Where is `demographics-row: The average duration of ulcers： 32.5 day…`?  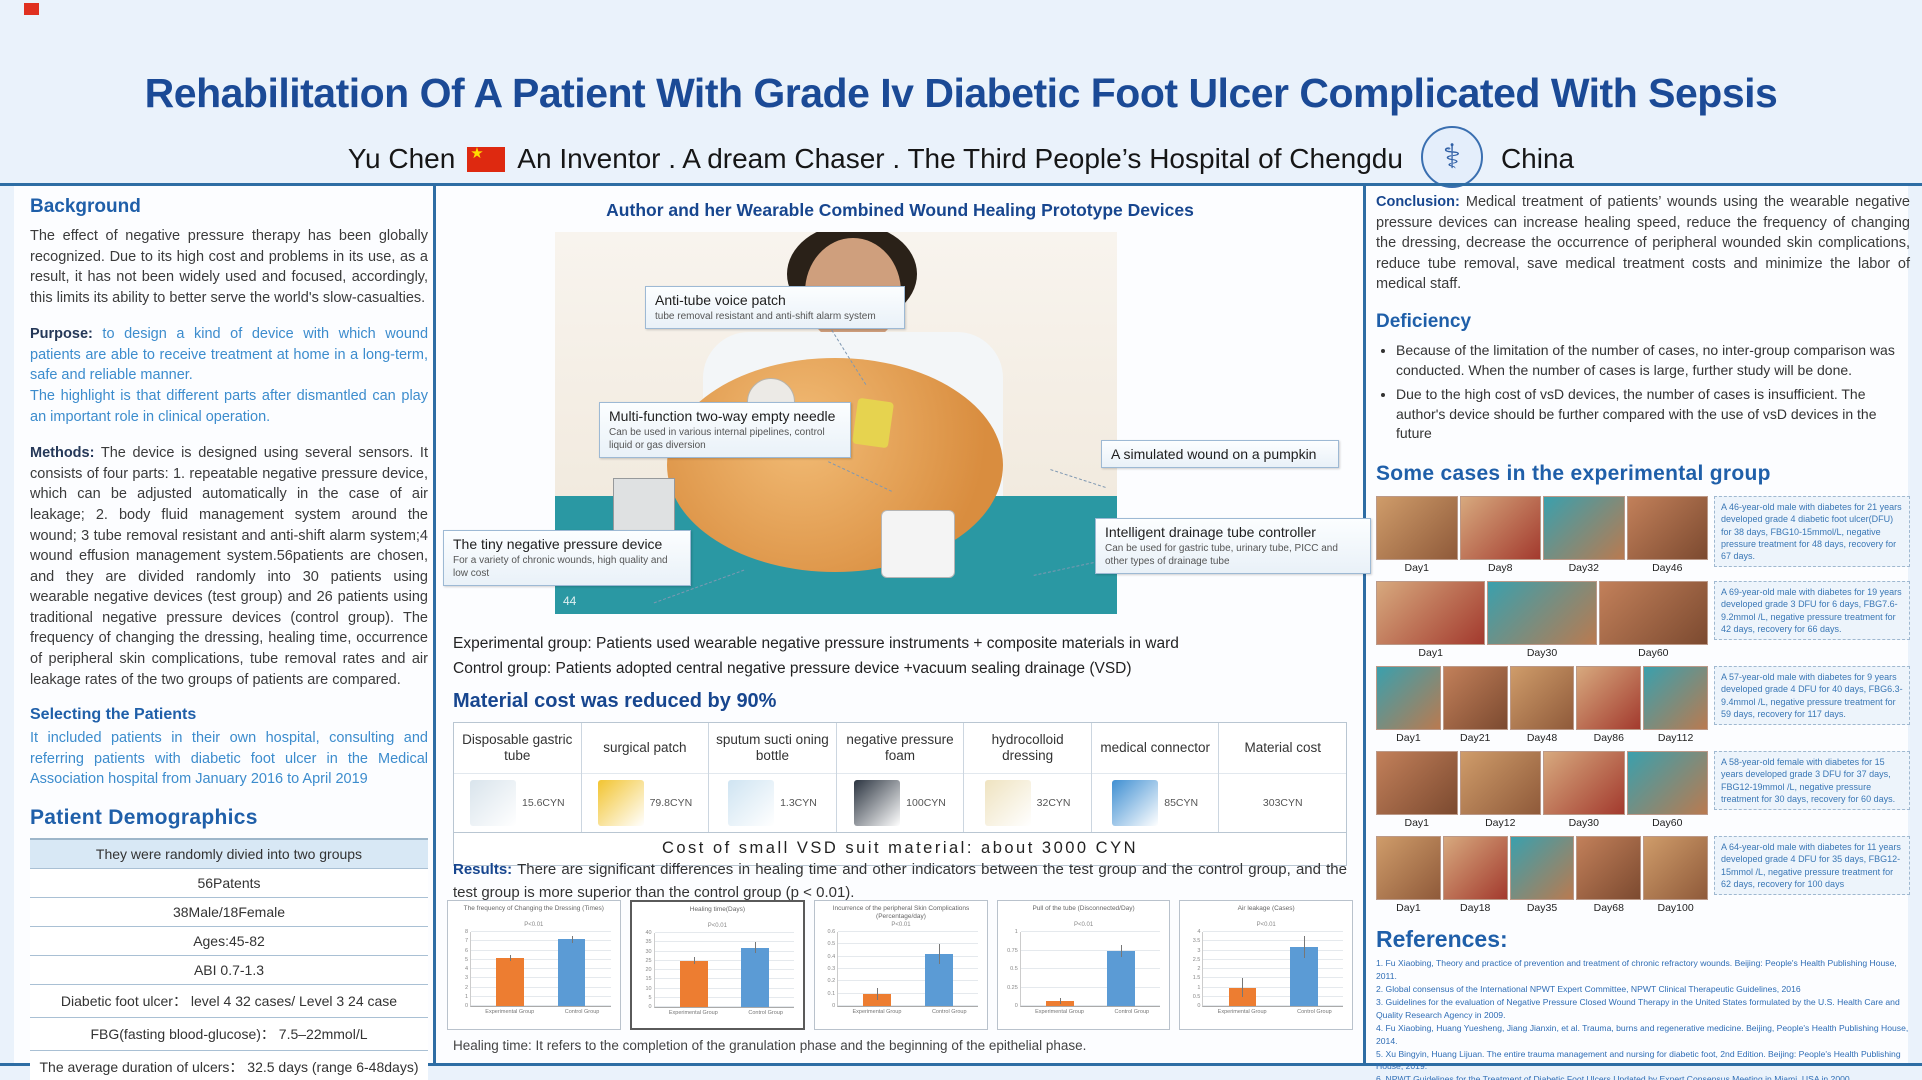 demographics-row: The average duration of ulcers： 32.5 day… is located at coordinates (229, 1065).